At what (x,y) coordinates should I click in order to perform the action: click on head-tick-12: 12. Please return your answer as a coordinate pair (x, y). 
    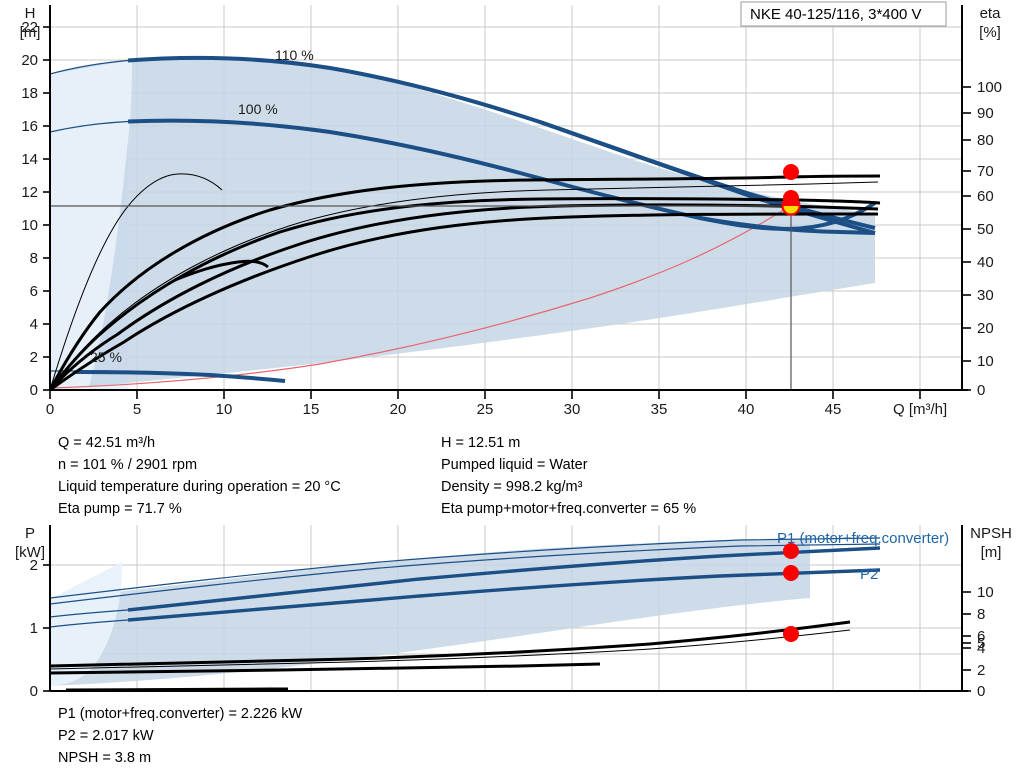
    Looking at the image, I should click on (29, 192).